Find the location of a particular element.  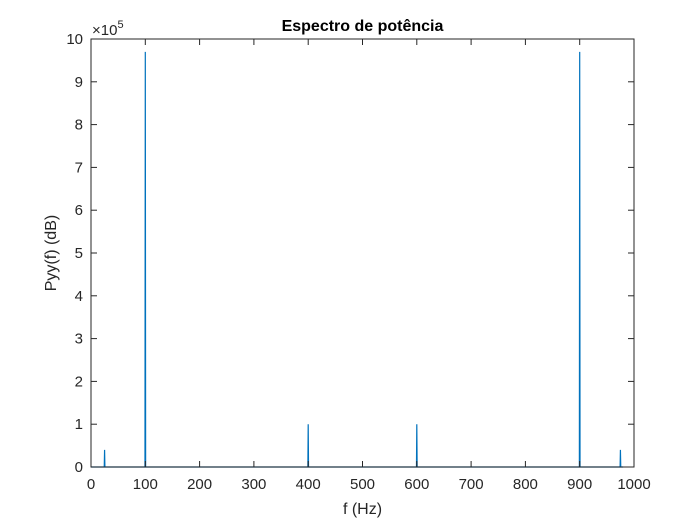

x-tick-label: 500 is located at coordinates (362, 484).